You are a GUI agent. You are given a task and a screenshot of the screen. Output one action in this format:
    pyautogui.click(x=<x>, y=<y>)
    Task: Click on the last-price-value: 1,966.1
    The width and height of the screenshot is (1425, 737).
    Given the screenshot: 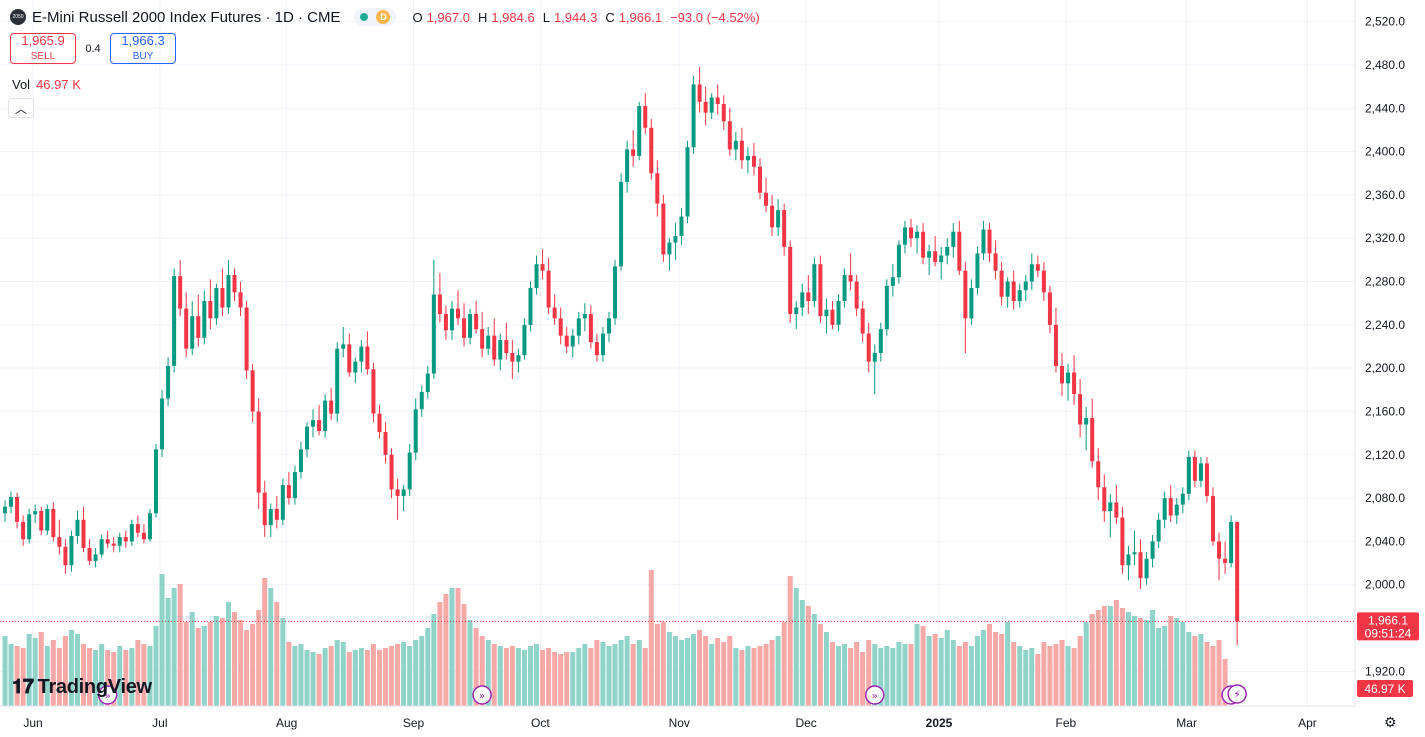 What is the action you would take?
    pyautogui.click(x=1388, y=620)
    